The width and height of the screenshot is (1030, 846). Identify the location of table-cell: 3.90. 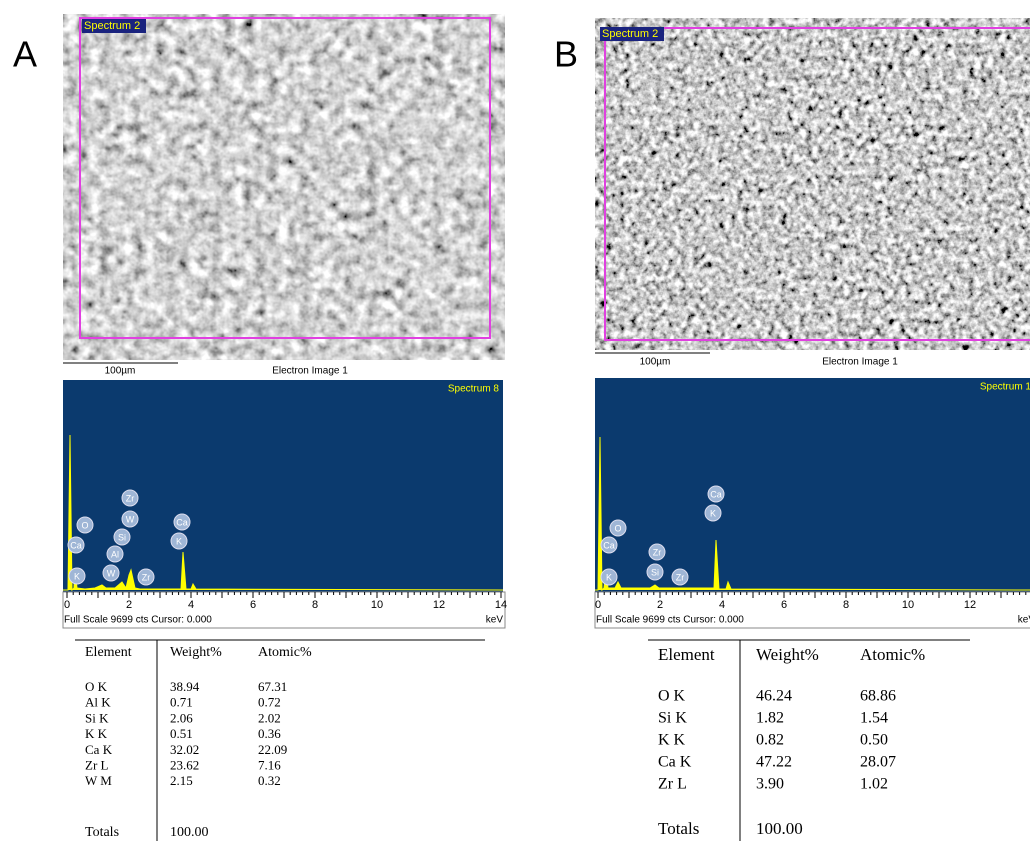
(770, 784).